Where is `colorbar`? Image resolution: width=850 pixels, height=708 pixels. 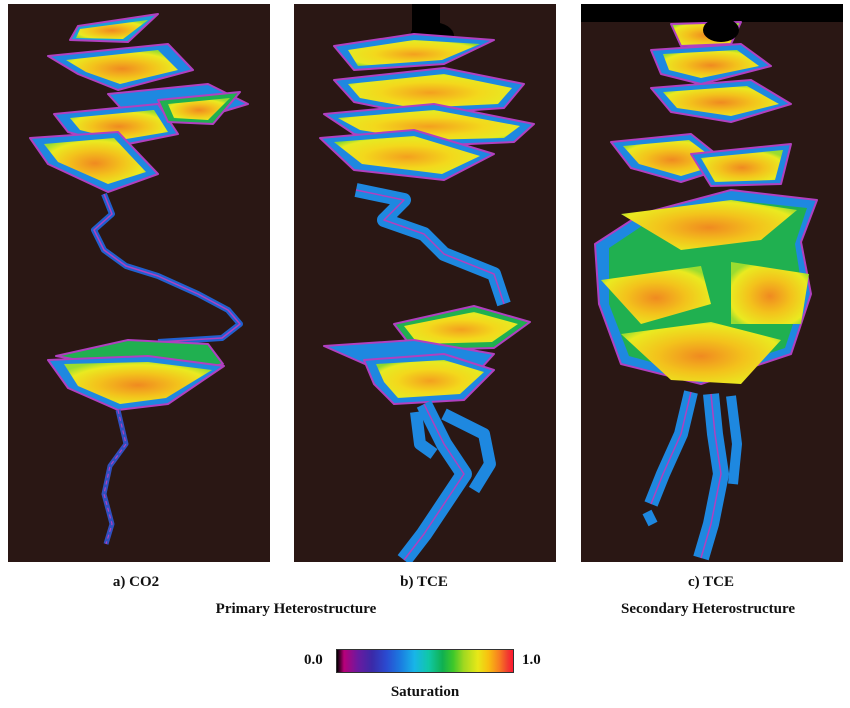 colorbar is located at coordinates (425, 661).